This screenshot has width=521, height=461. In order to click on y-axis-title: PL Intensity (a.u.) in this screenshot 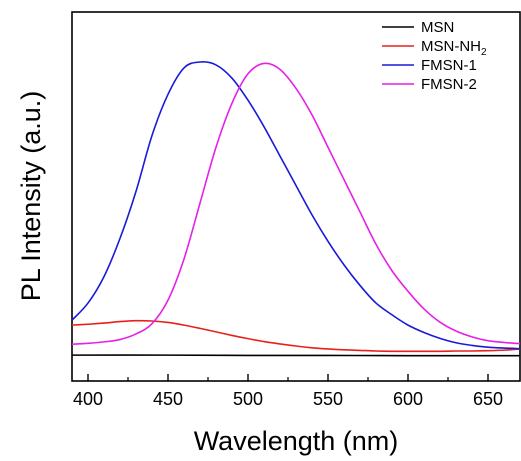, I will do `click(31, 196)`.